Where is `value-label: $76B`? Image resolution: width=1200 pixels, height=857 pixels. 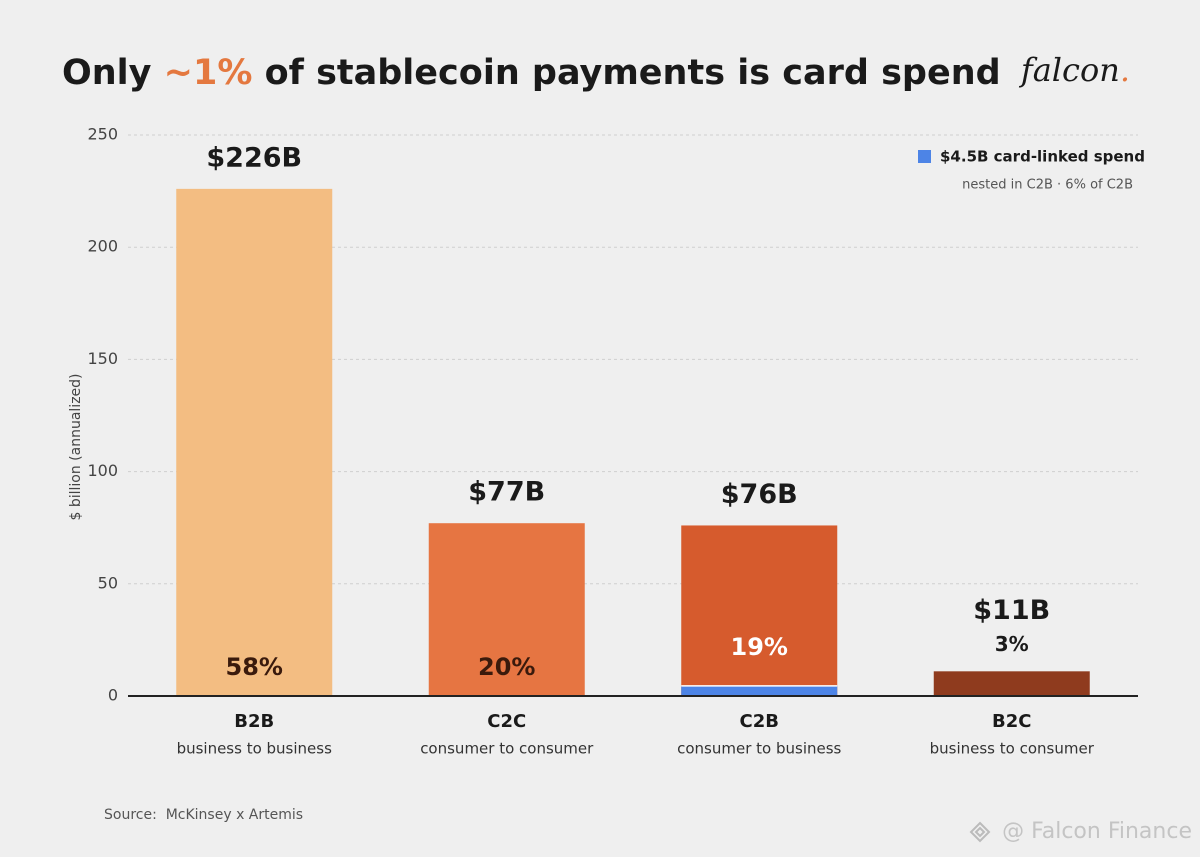
value-label: $76B is located at coordinates (759, 494).